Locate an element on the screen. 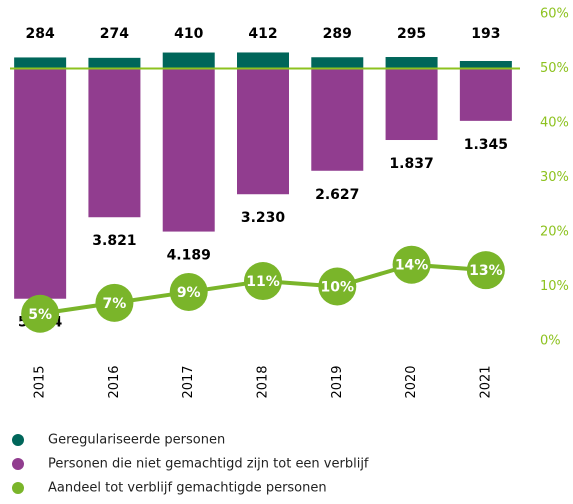  data-label: 295 is located at coordinates (411, 34).